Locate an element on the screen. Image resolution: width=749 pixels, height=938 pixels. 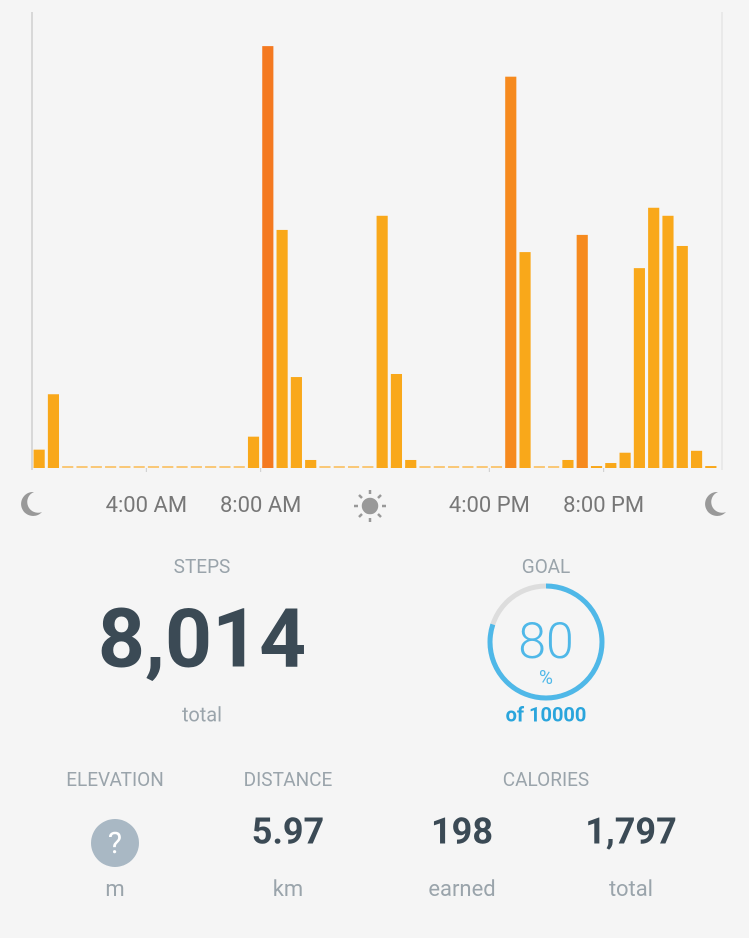
calories-total-unit: total is located at coordinates (631, 889).